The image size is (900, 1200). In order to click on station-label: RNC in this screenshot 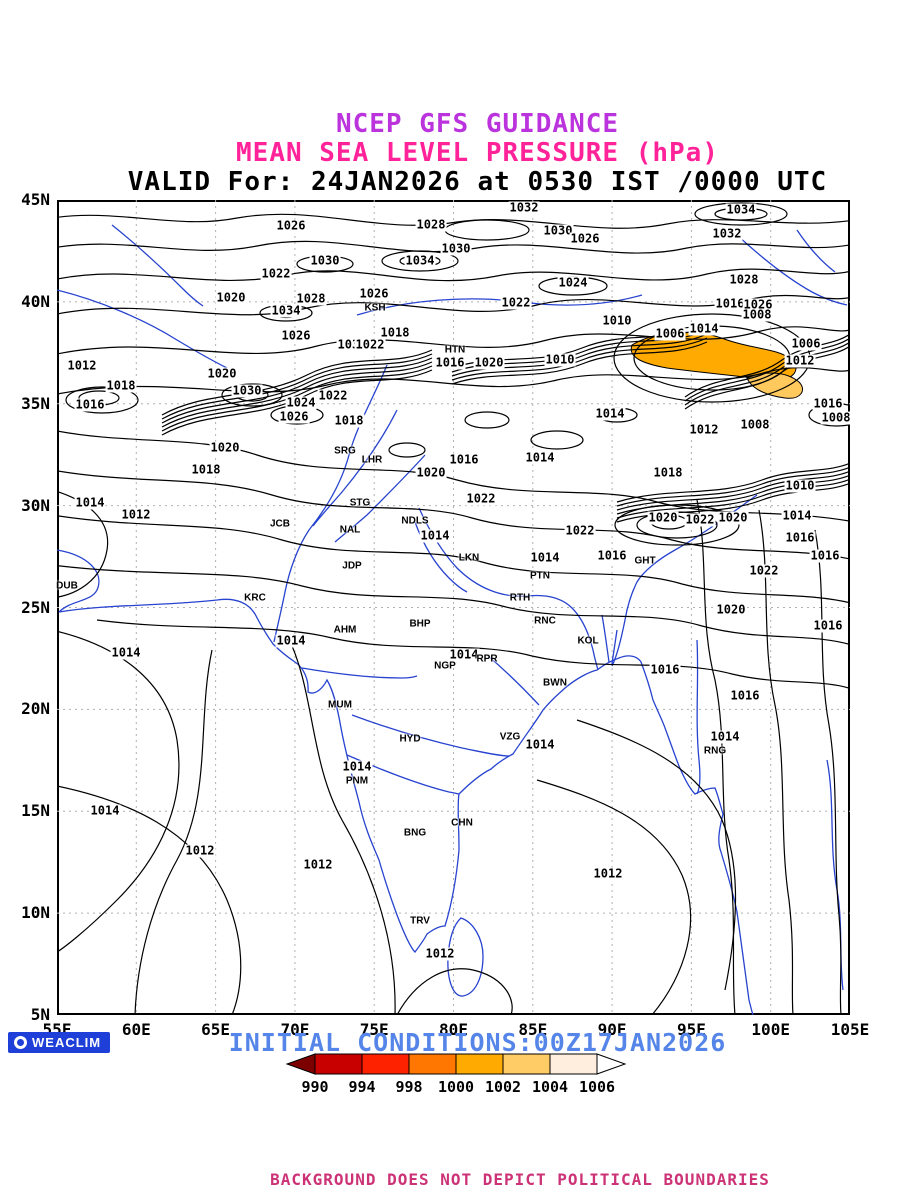, I will do `click(545, 621)`.